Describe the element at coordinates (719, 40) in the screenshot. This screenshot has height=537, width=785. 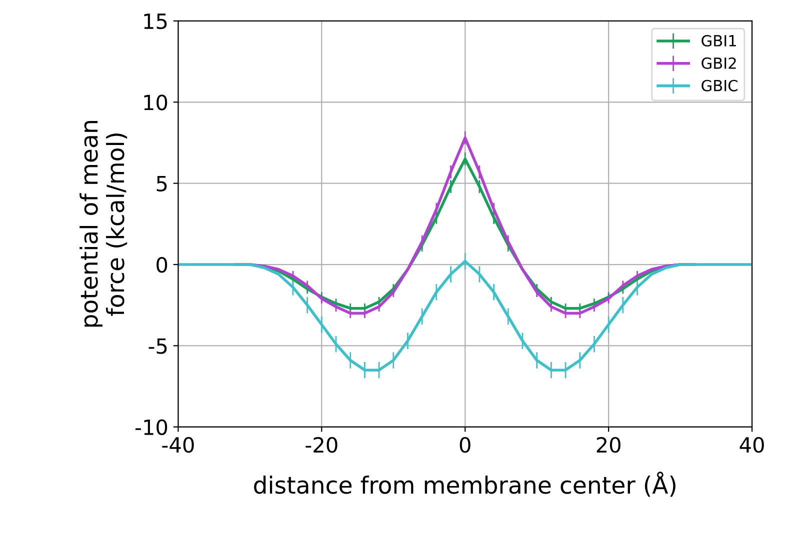
I see `legend-label: GBI1` at that location.